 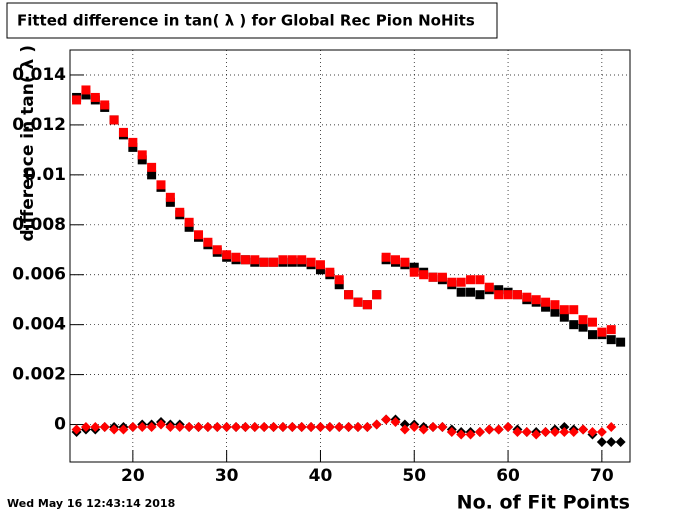 I want to click on timestamp: Wed May 16 12:43:14 2018, so click(x=91, y=503).